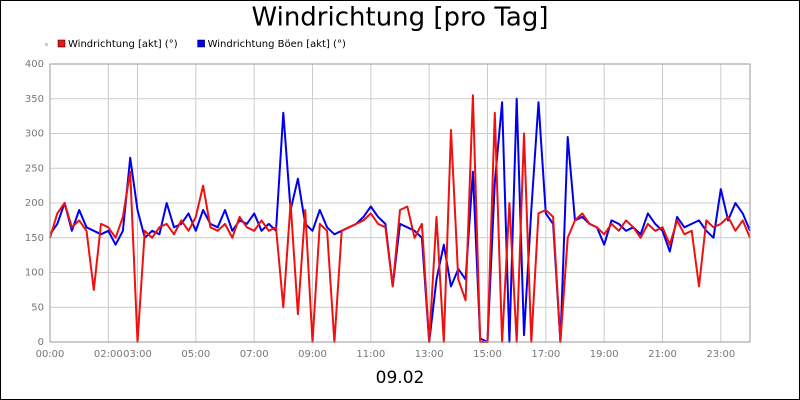 The height and width of the screenshot is (400, 800). I want to click on x-tick-label: 05:00, so click(195, 354).